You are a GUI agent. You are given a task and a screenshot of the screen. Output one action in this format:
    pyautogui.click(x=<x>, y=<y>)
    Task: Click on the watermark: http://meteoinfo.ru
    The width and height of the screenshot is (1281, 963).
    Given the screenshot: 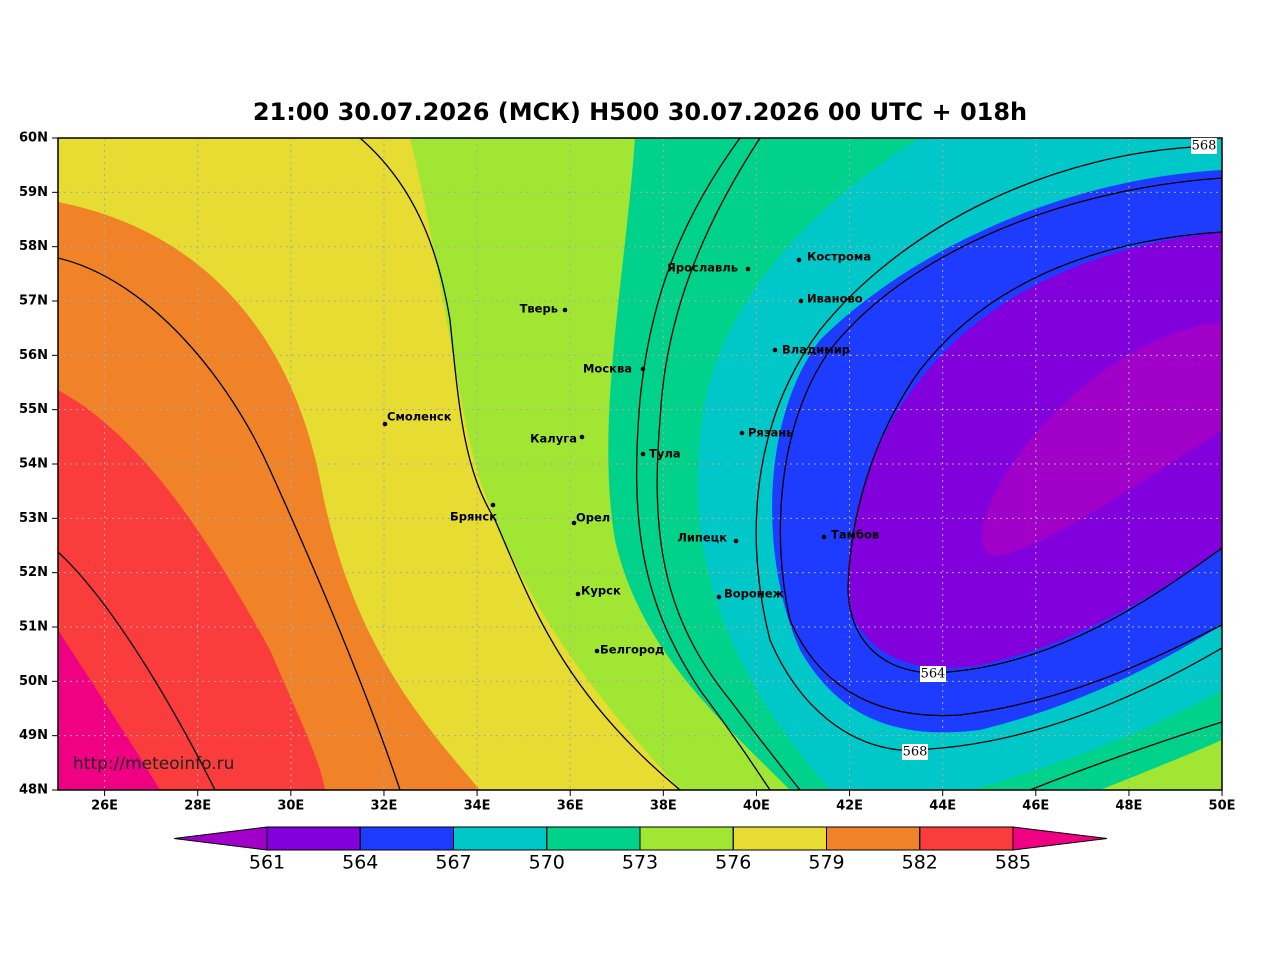 What is the action you would take?
    pyautogui.click(x=153, y=764)
    